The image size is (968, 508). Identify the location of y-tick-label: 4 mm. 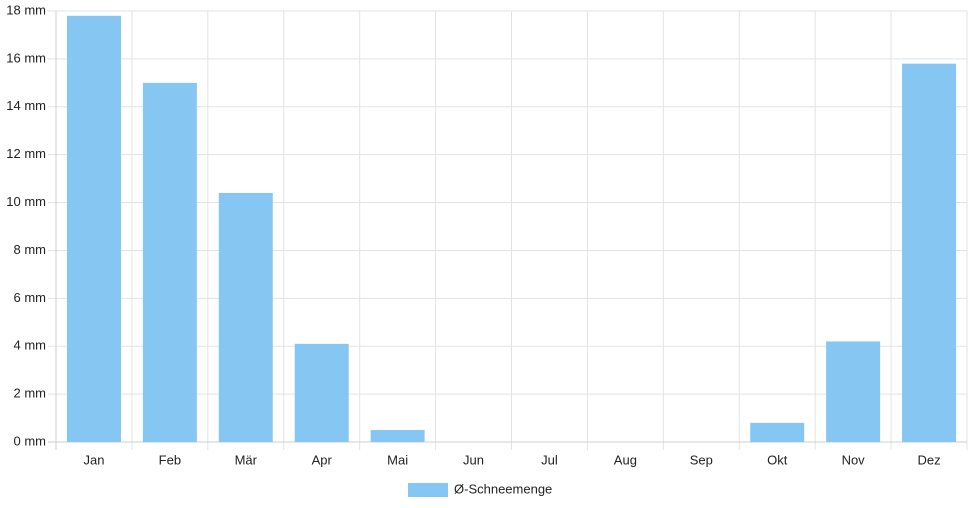
(30, 345).